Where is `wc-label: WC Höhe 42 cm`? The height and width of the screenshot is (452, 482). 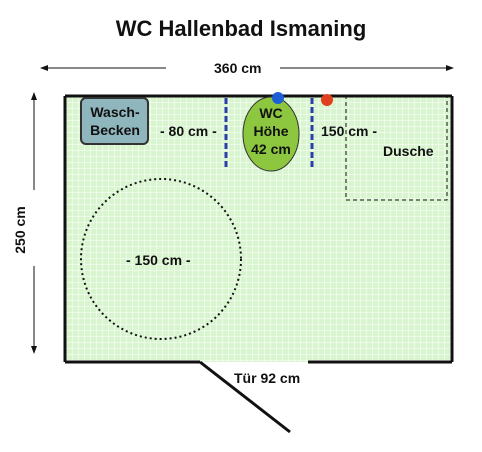 wc-label: WC Höhe 42 cm is located at coordinates (271, 131).